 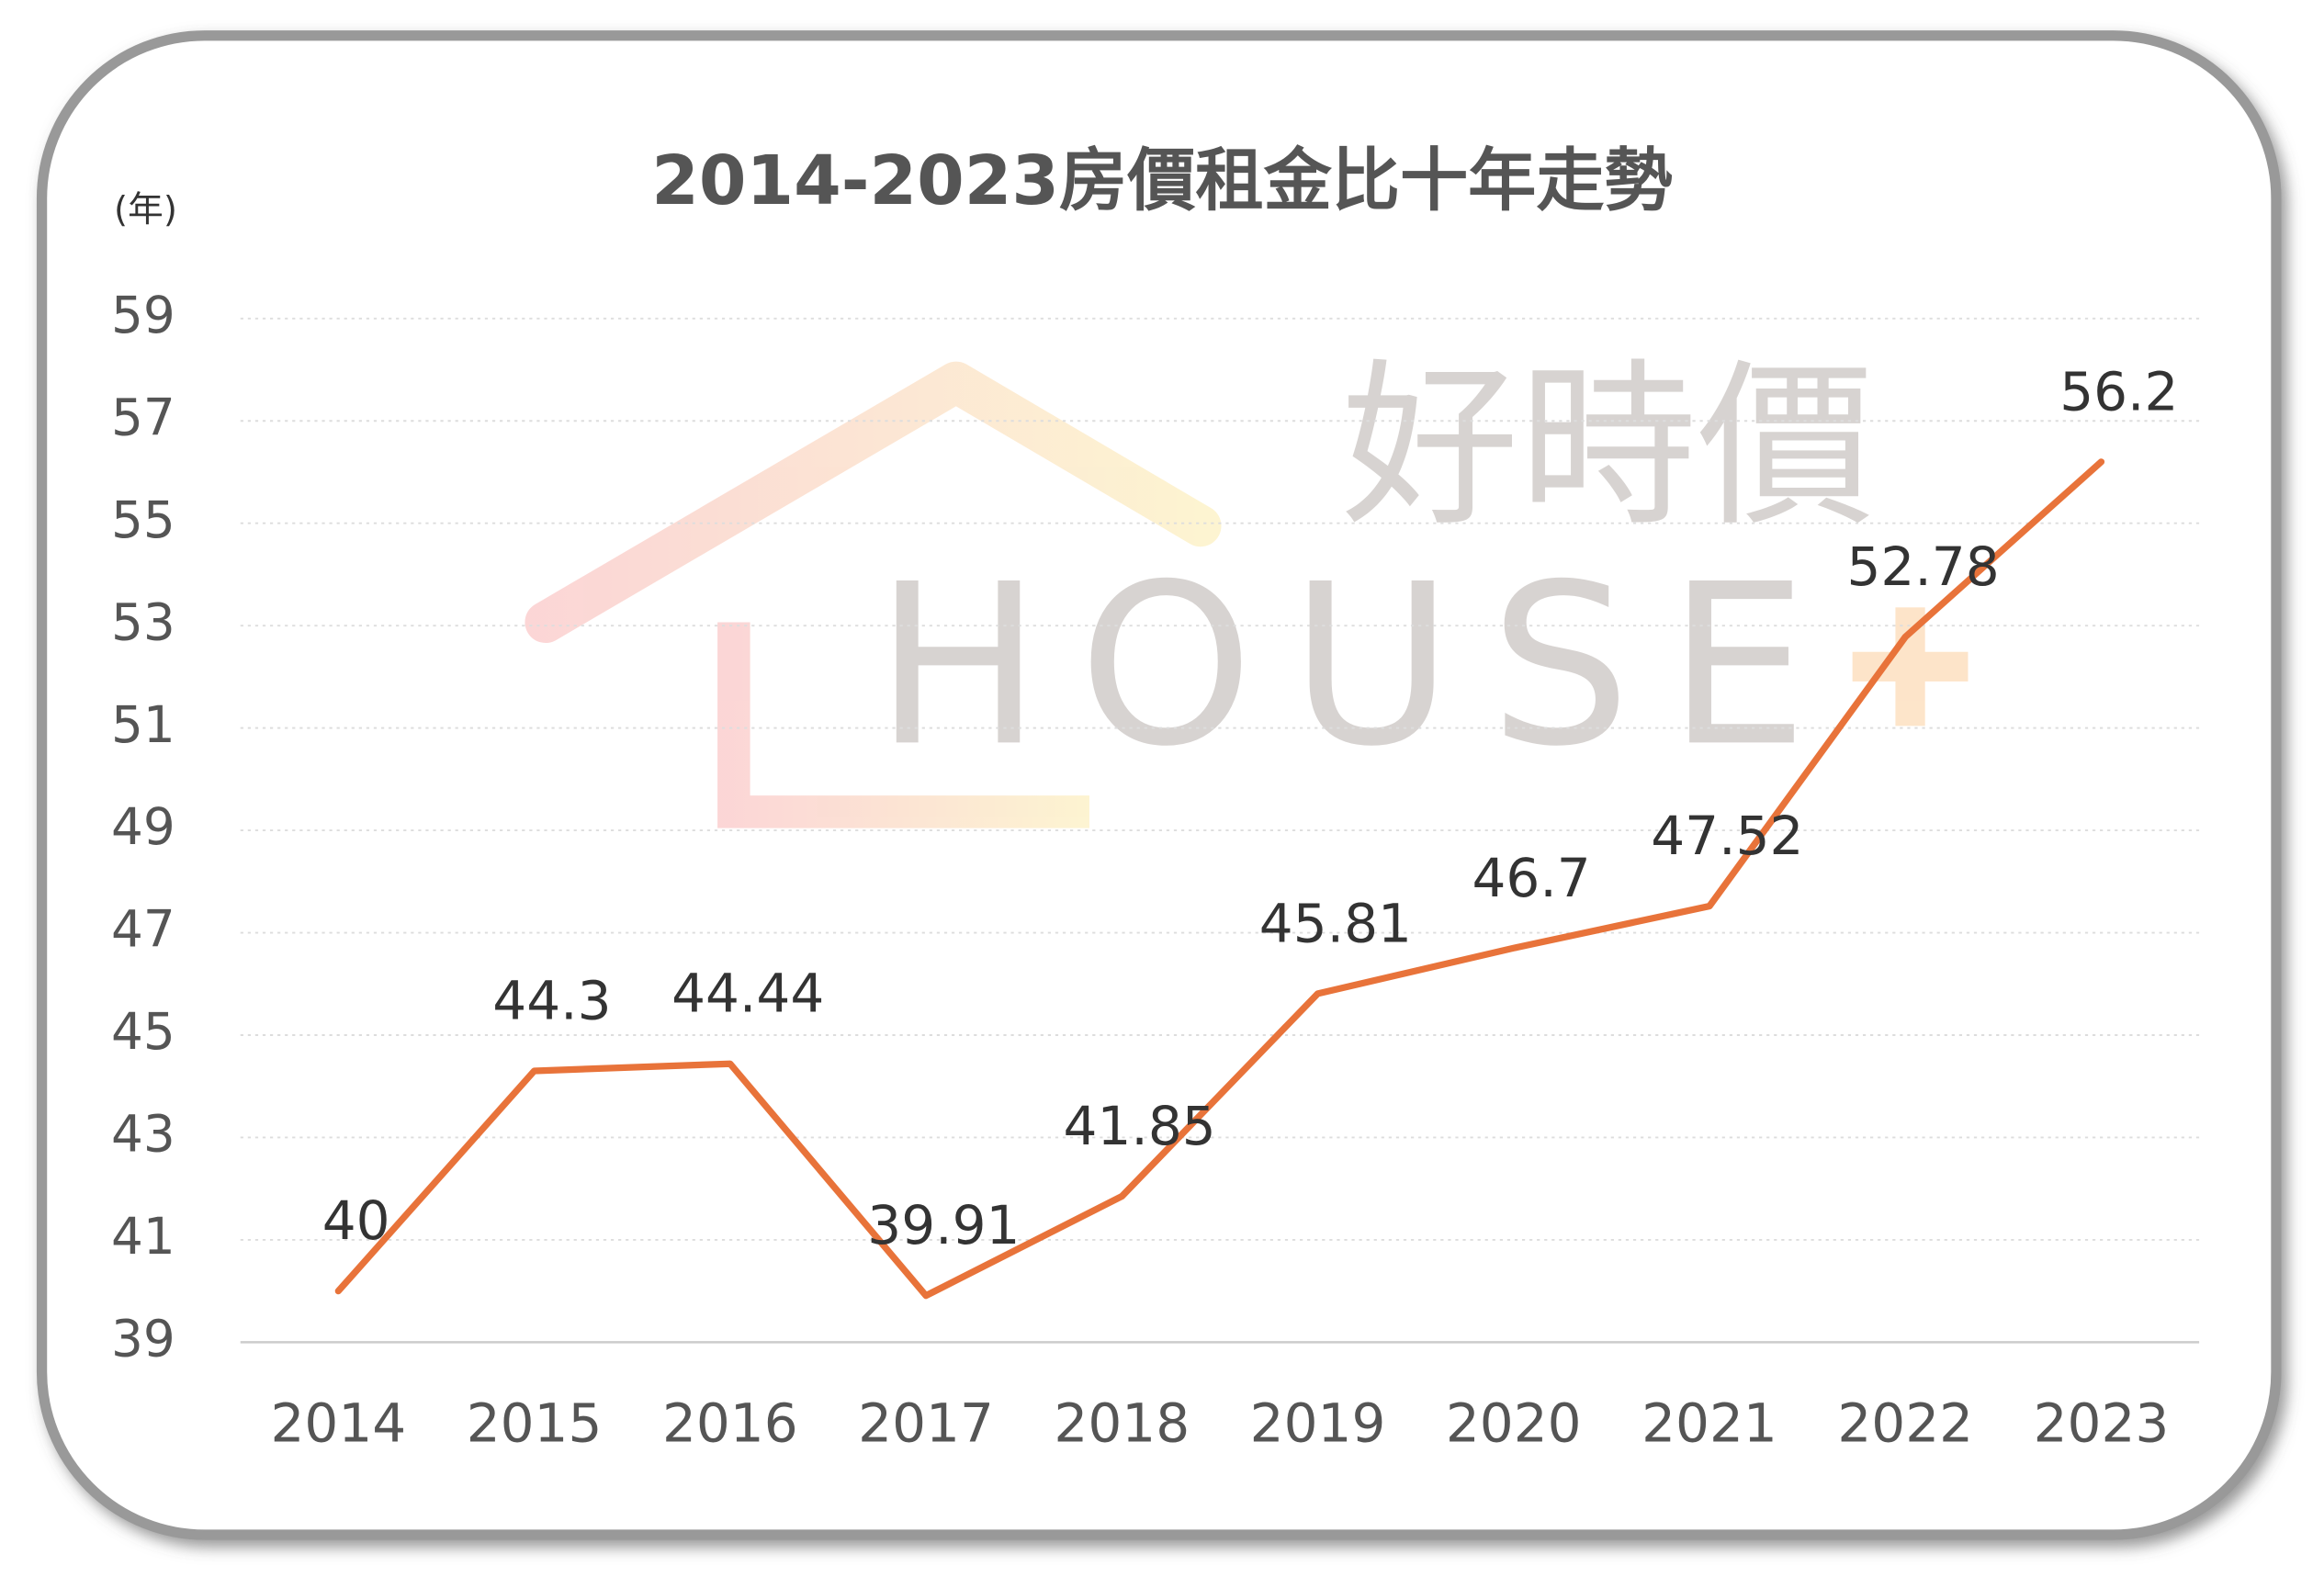 What do you see at coordinates (356, 1220) in the screenshot?
I see `data-label: 40` at bounding box center [356, 1220].